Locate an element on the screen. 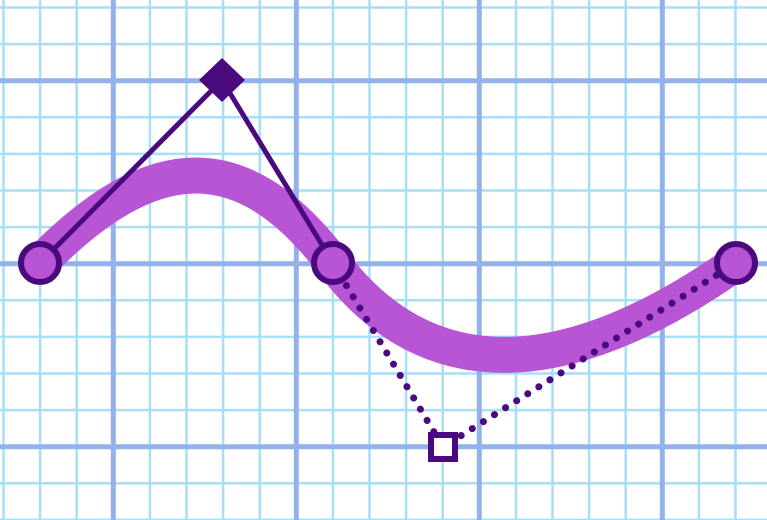 The width and height of the screenshot is (767, 520). anchor-point-start is located at coordinates (40, 263).